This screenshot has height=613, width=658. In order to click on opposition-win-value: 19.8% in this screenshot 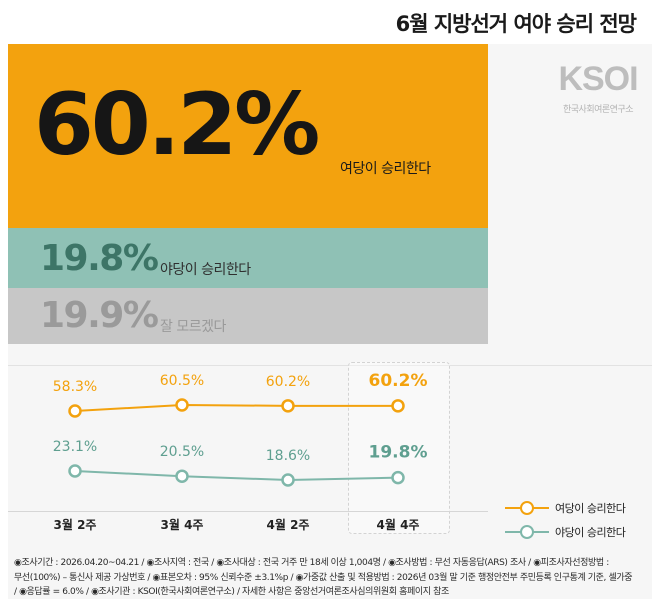, I will do `click(99, 258)`.